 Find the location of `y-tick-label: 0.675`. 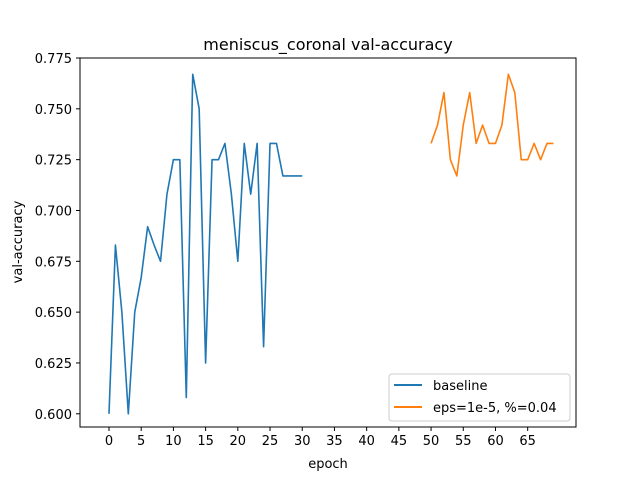

y-tick-label: 0.675 is located at coordinates (53, 262).